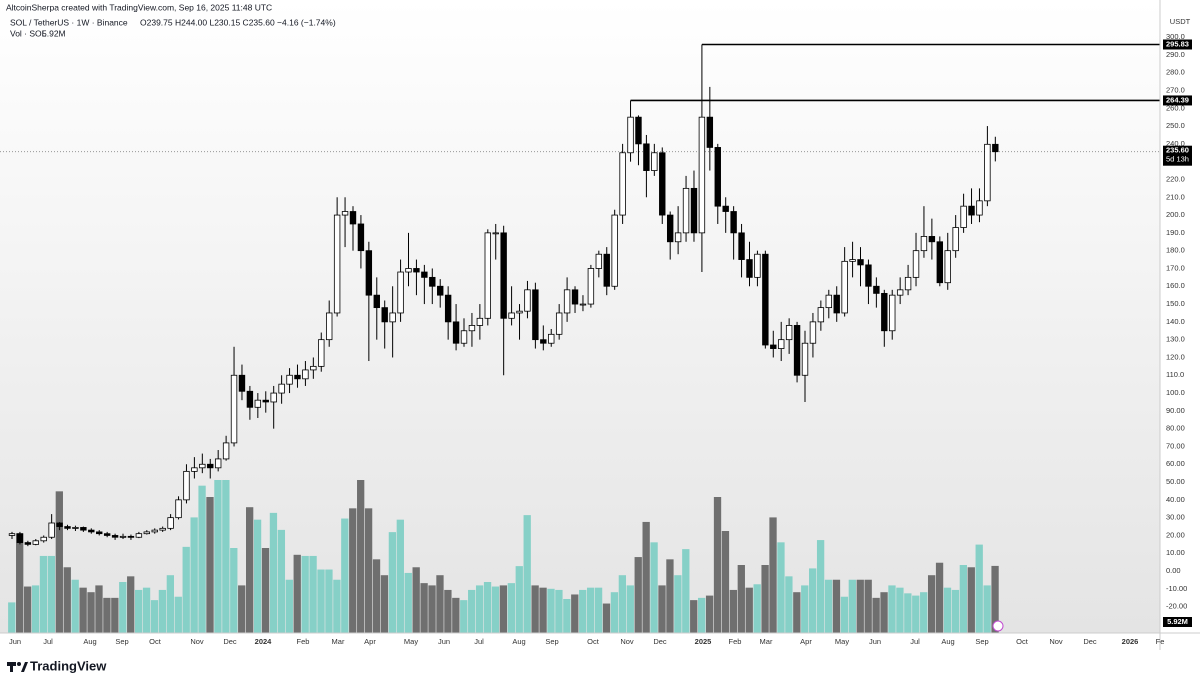 Image resolution: width=1200 pixels, height=684 pixels. Describe the element at coordinates (1177, 155) in the screenshot. I see `last-price-box` at that location.